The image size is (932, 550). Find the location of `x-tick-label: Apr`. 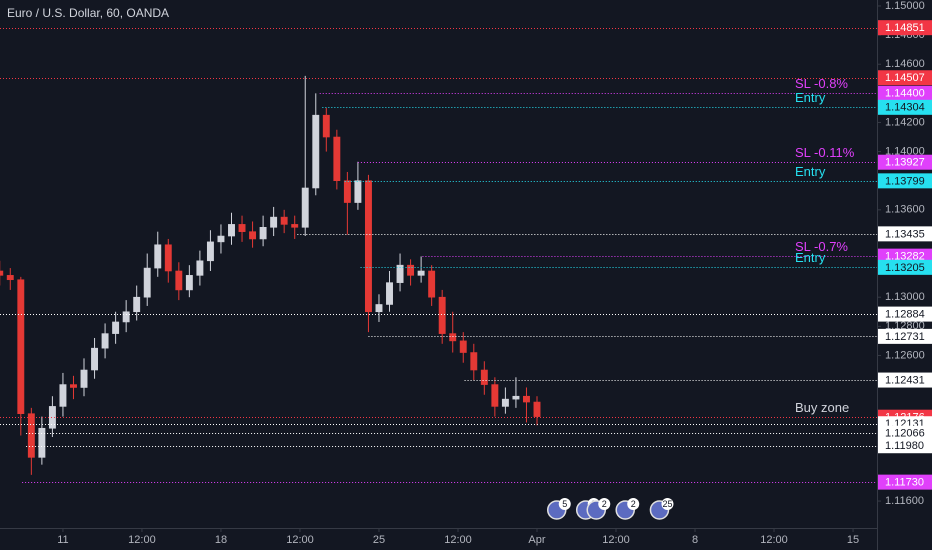

x-tick-label: Apr is located at coordinates (536, 540).